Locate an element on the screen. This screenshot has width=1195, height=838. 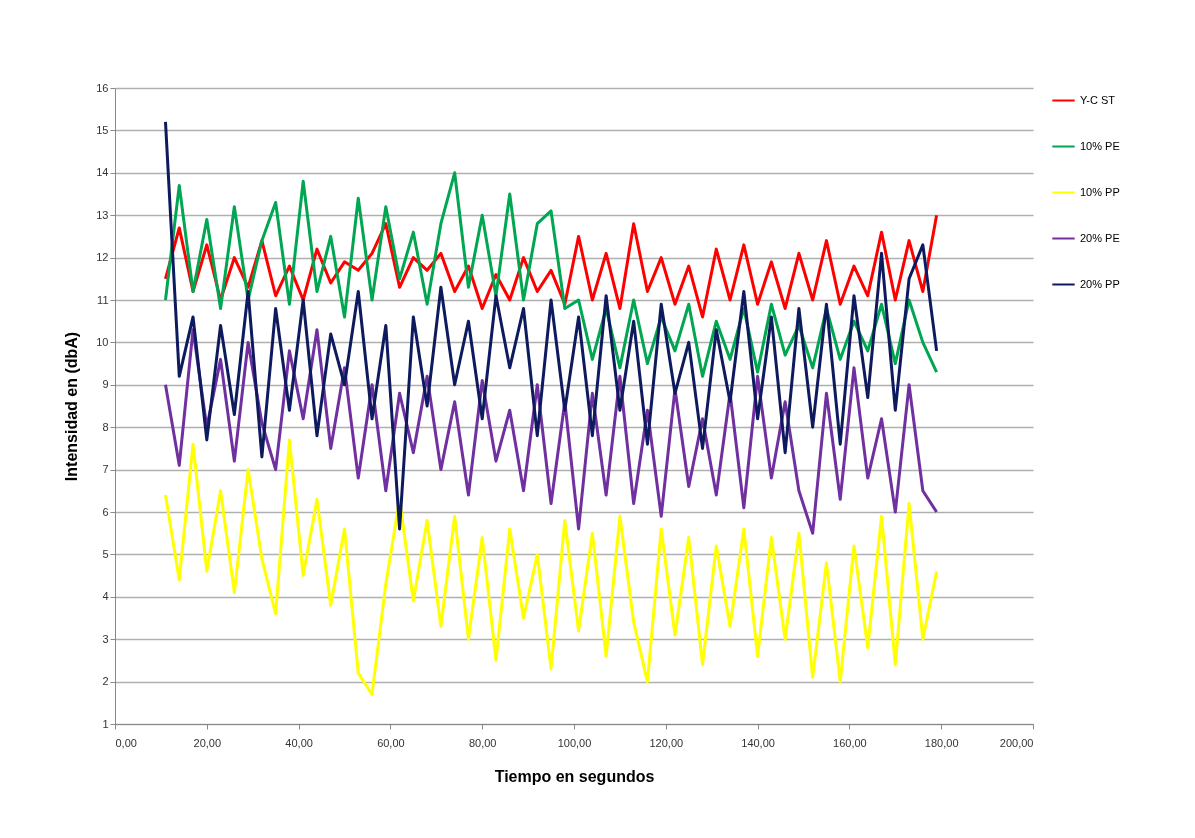
y-tick-label: 9 is located at coordinates (105, 384).